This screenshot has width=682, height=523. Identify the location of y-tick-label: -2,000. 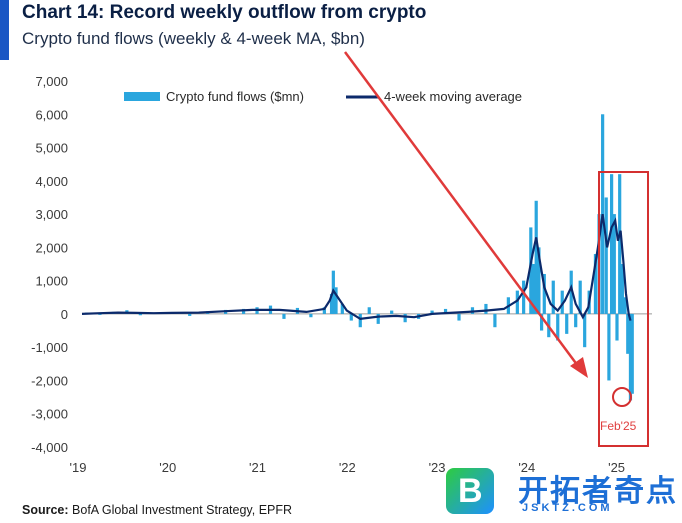
(49, 380).